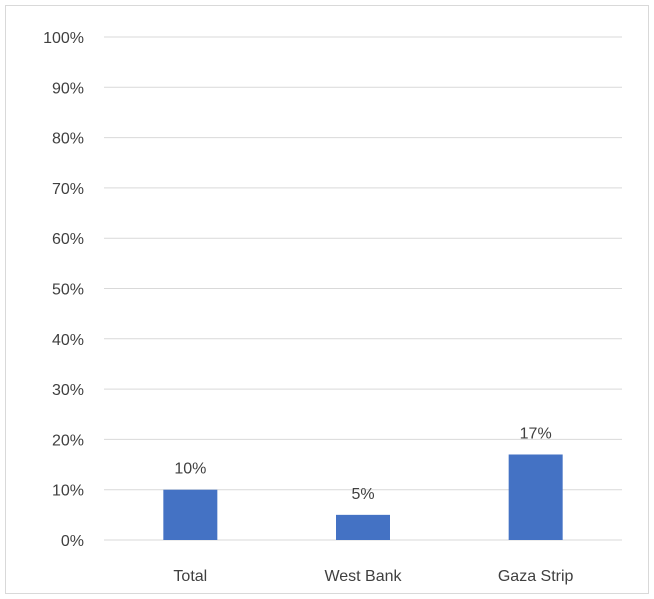 This screenshot has height=599, width=654. Describe the element at coordinates (190, 469) in the screenshot. I see `data-label: 10%` at that location.